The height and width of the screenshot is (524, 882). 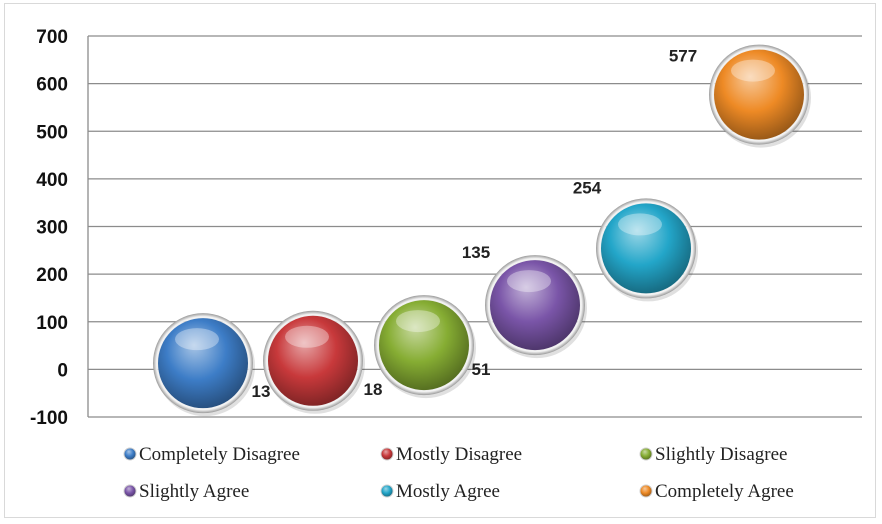 I want to click on data-label: 51, so click(x=481, y=369).